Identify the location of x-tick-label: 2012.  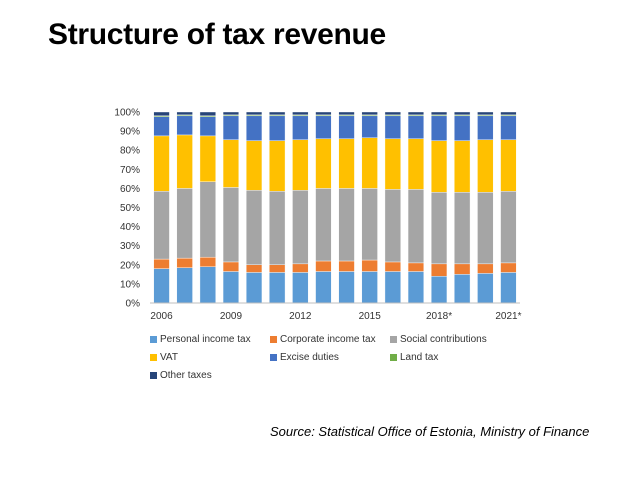
(300, 316).